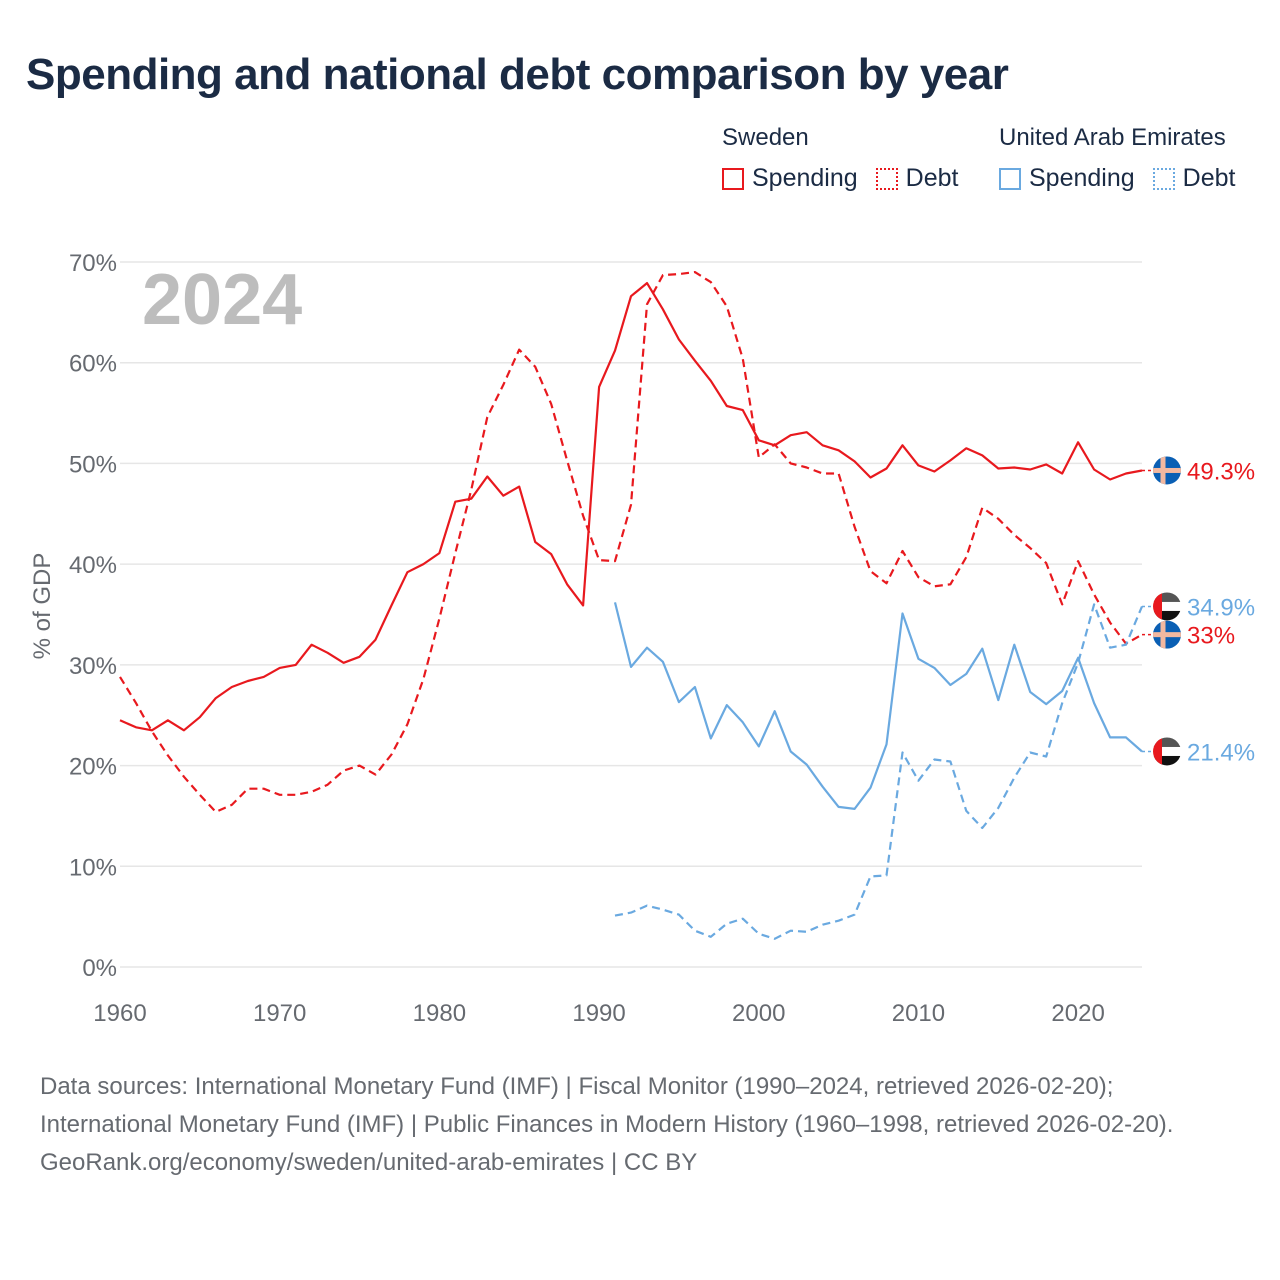  I want to click on end-value-label: 33%, so click(1211, 636).